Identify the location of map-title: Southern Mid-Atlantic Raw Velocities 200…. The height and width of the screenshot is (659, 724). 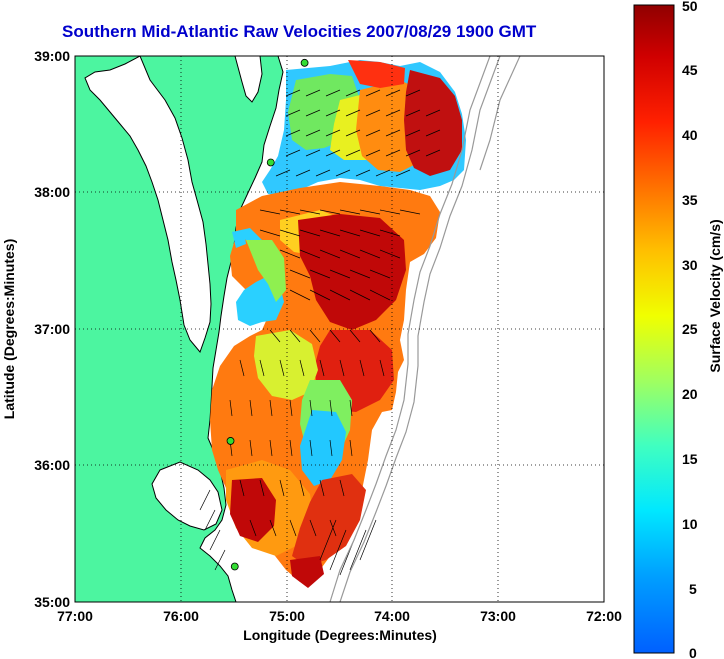
(299, 31).